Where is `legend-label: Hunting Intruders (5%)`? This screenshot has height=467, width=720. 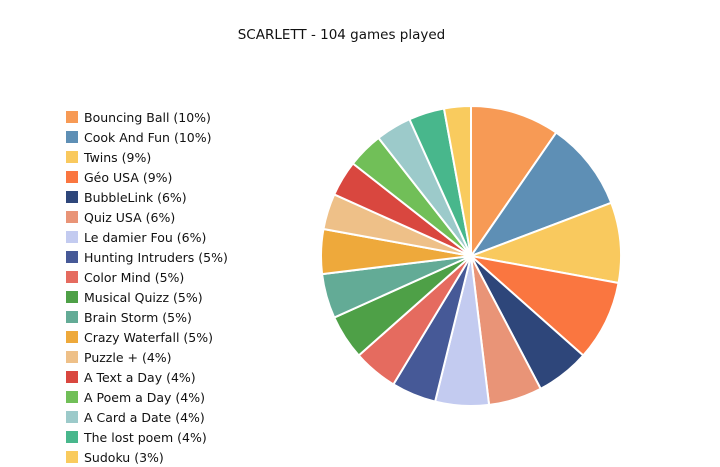 legend-label: Hunting Intruders (5%) is located at coordinates (156, 257).